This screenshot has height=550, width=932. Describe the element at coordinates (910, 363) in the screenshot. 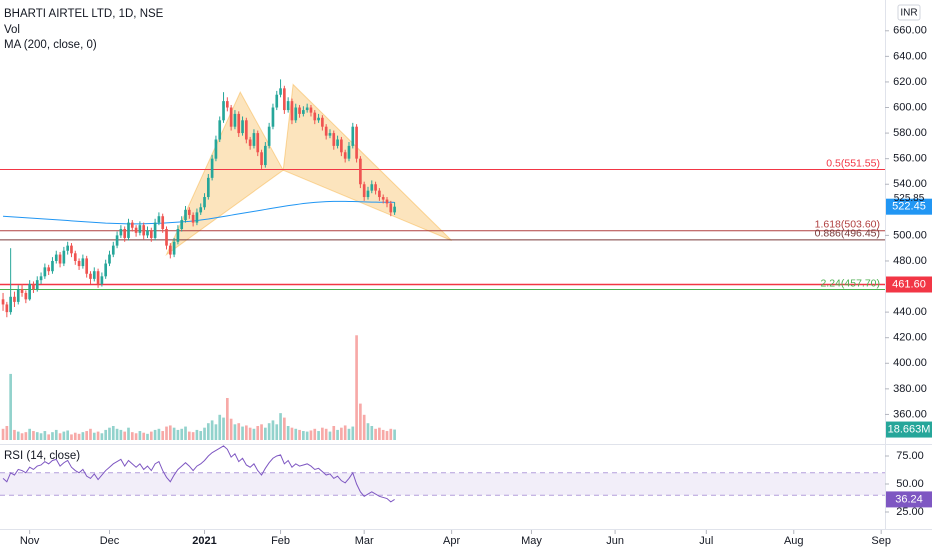

I see `y-tick-label: 400.00` at that location.